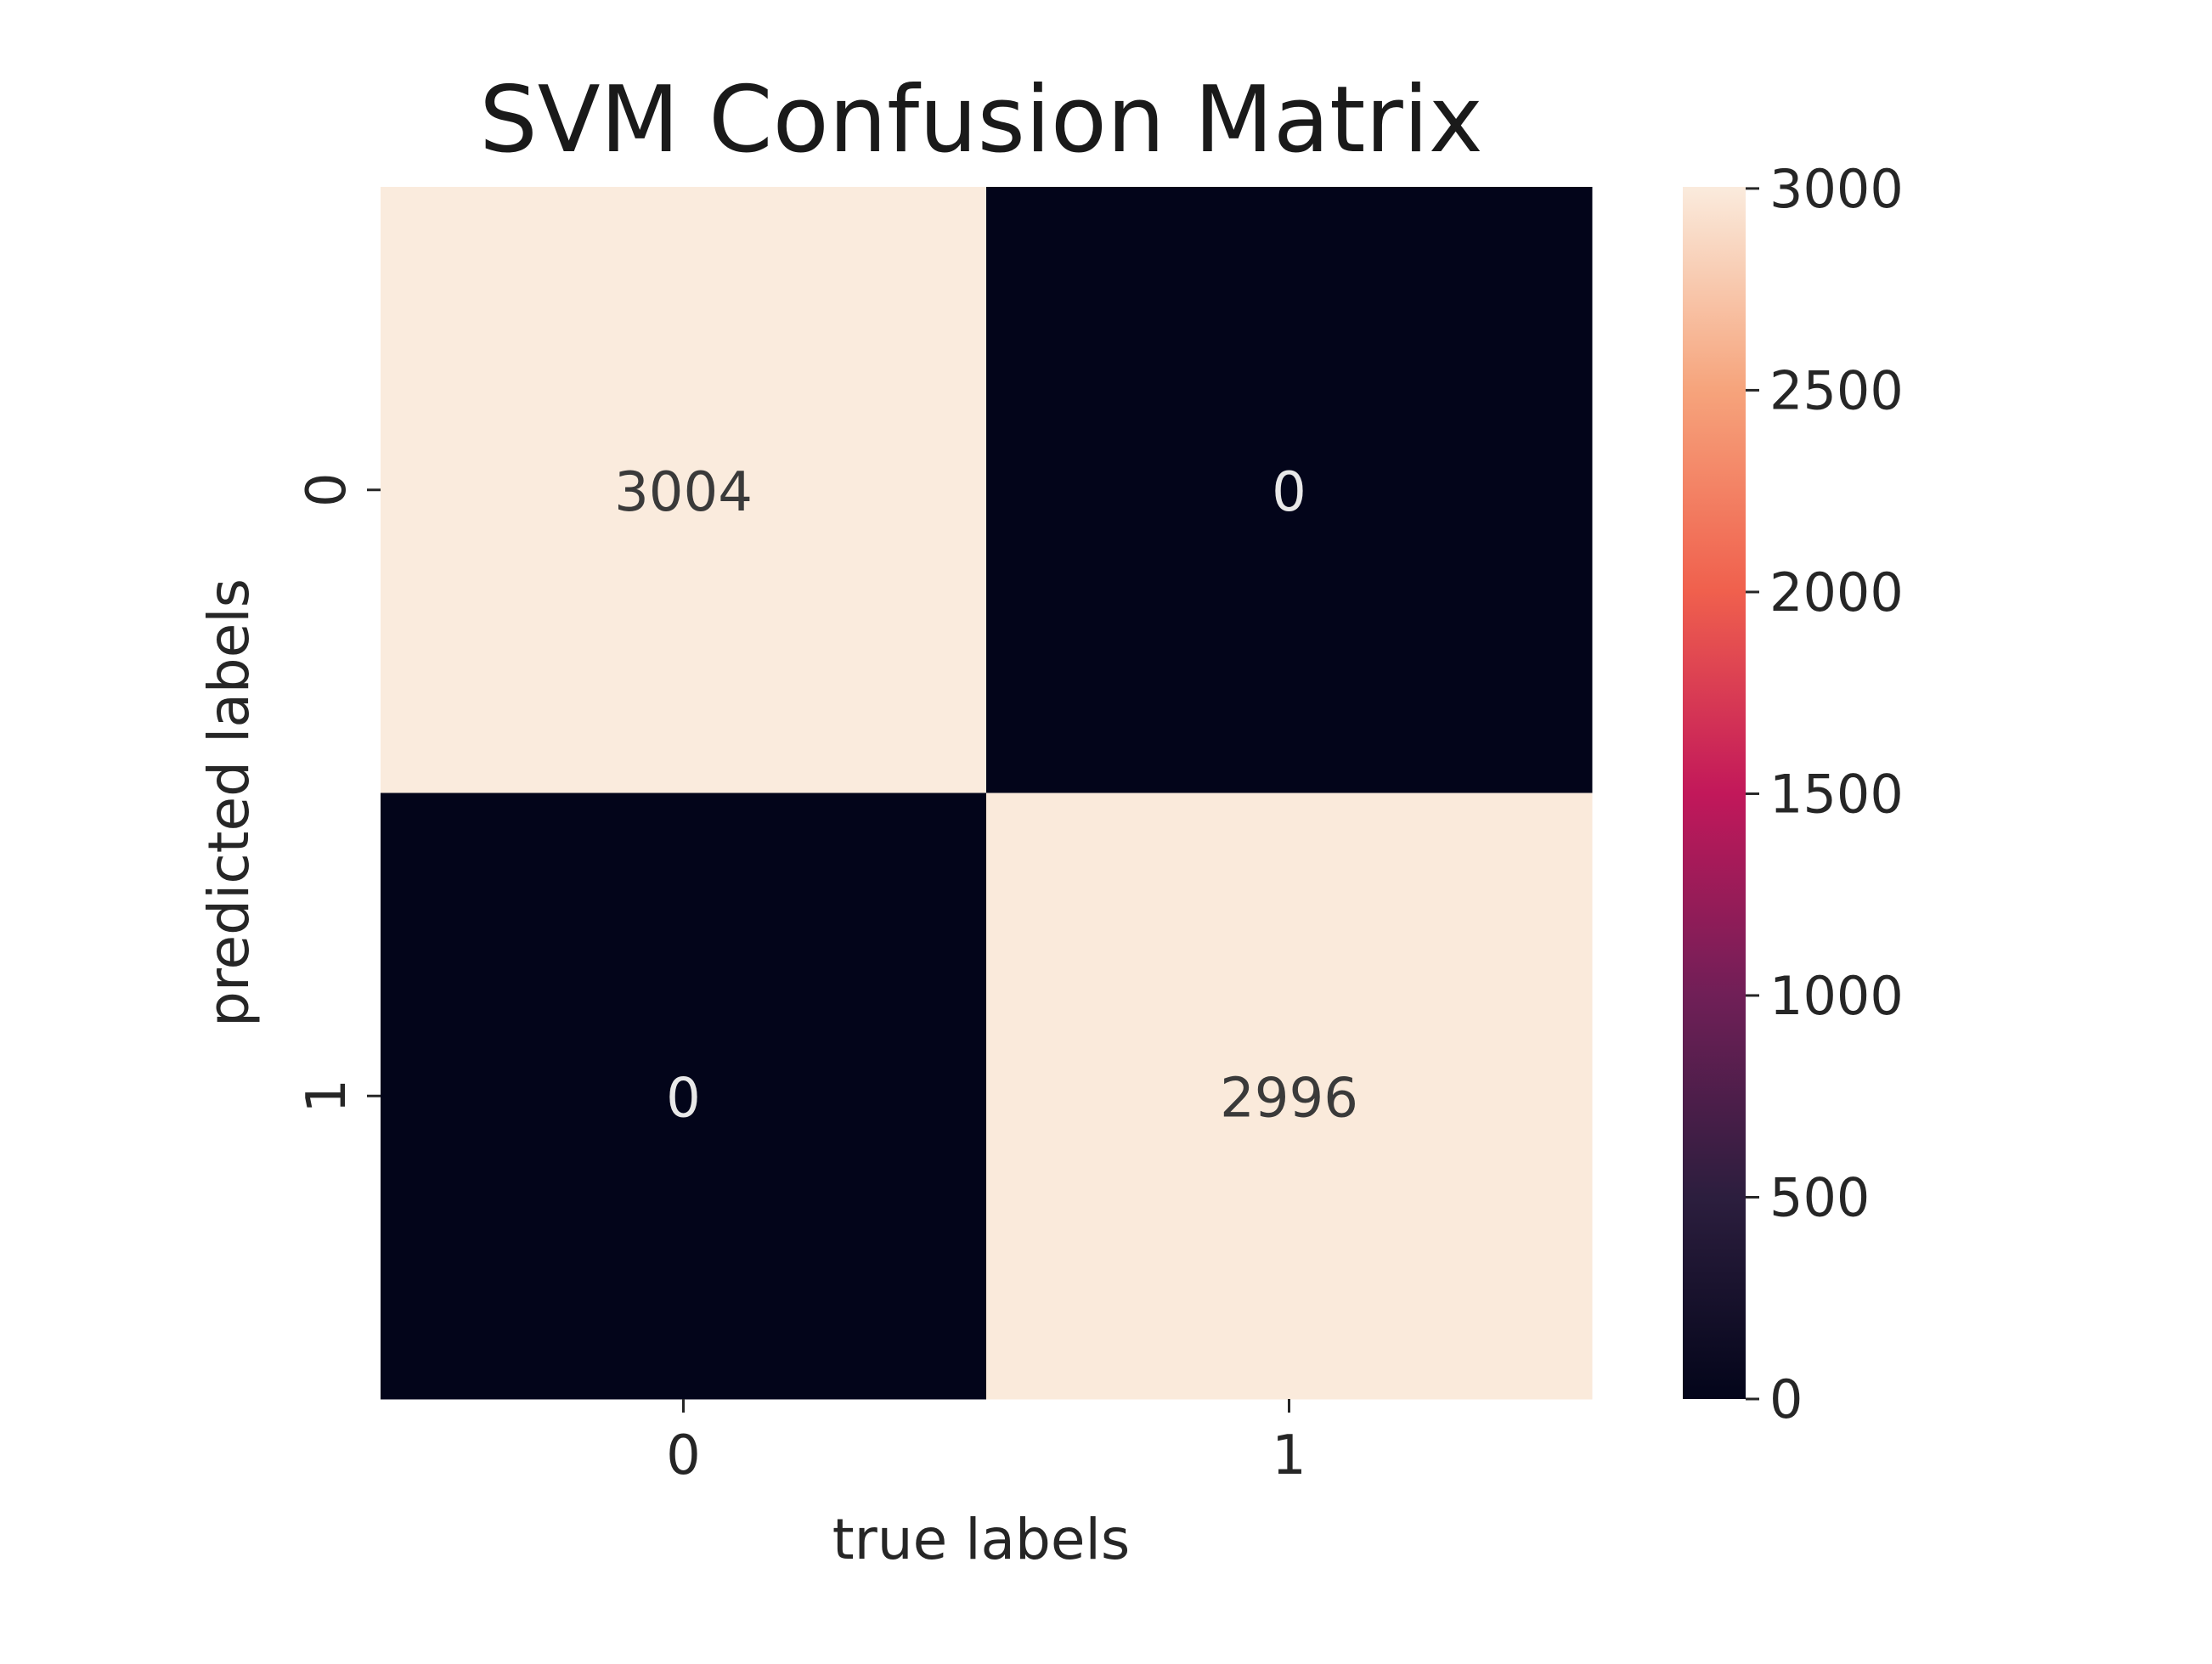 This screenshot has width=2212, height=1664. I want to click on x-axis-label: true labels, so click(981, 1539).